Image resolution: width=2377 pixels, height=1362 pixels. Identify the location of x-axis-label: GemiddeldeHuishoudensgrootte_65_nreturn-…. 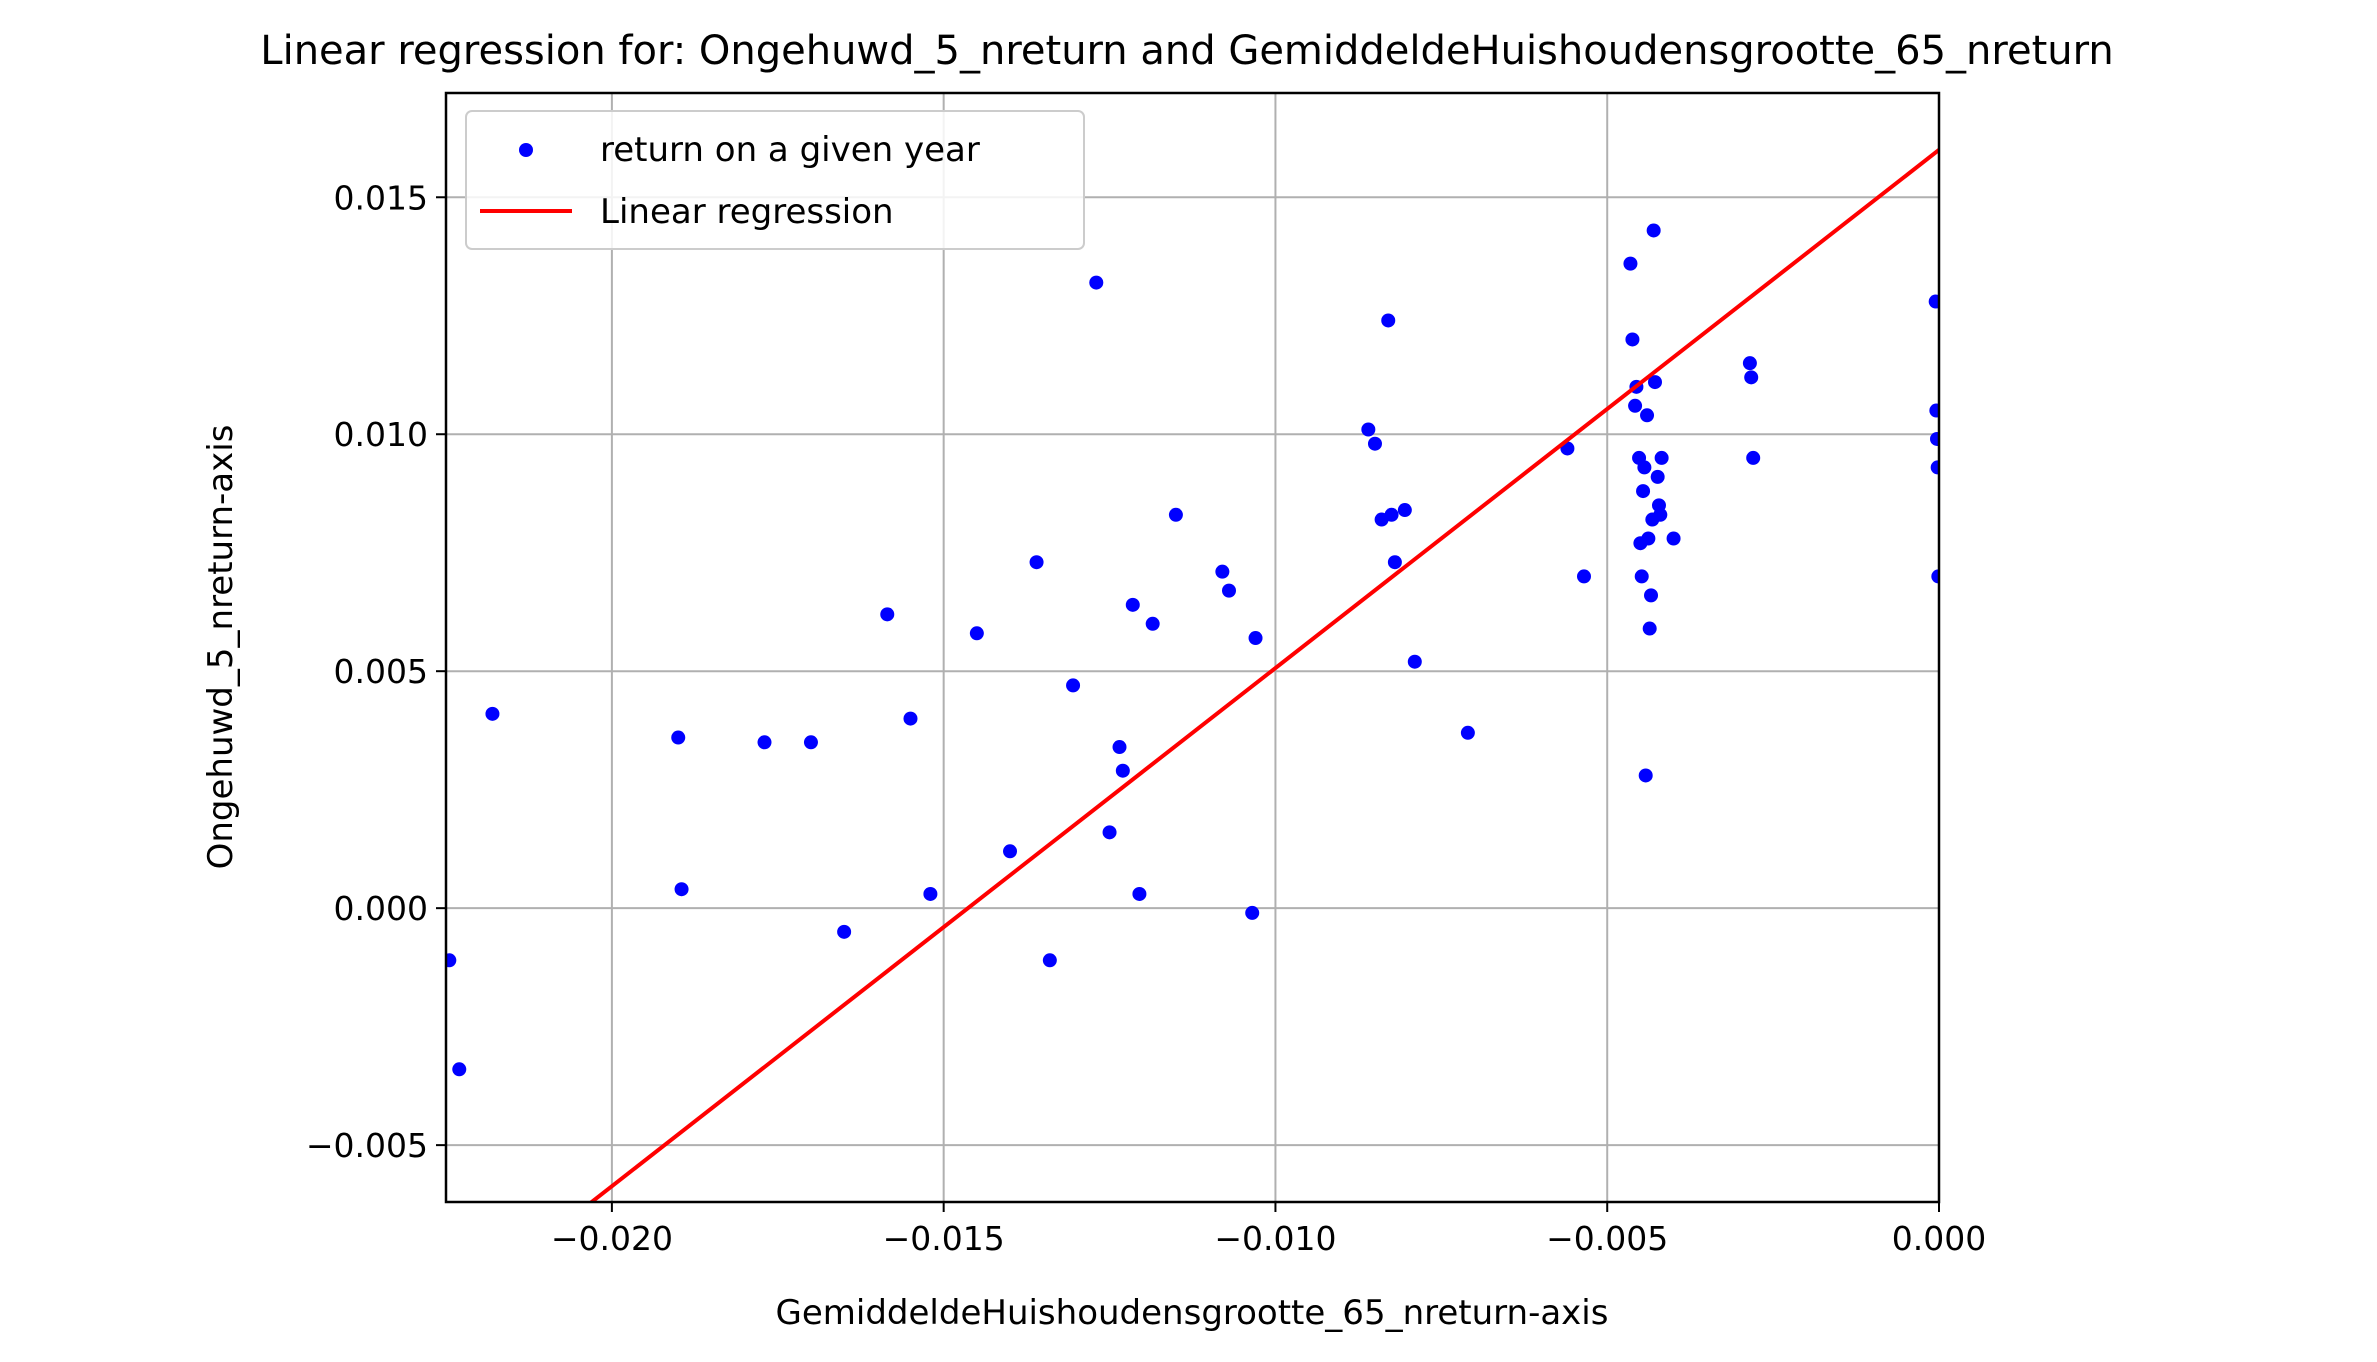
(1192, 1313).